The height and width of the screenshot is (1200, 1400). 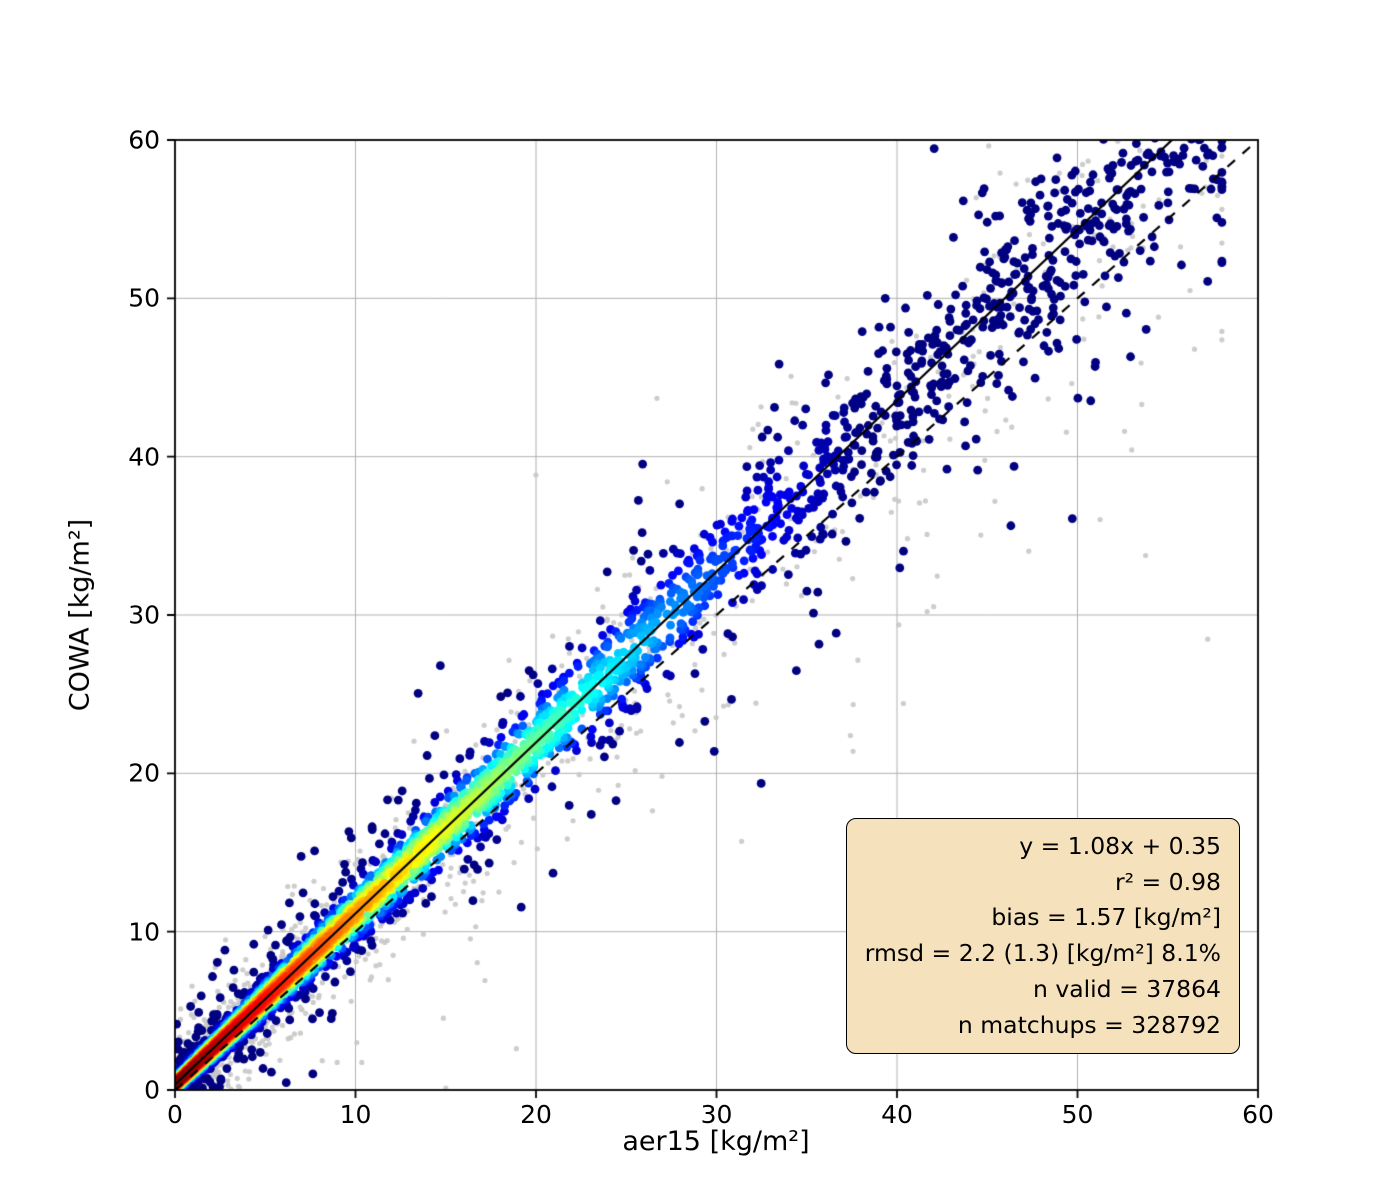 What do you see at coordinates (355, 1114) in the screenshot?
I see `x-tick-label: 10` at bounding box center [355, 1114].